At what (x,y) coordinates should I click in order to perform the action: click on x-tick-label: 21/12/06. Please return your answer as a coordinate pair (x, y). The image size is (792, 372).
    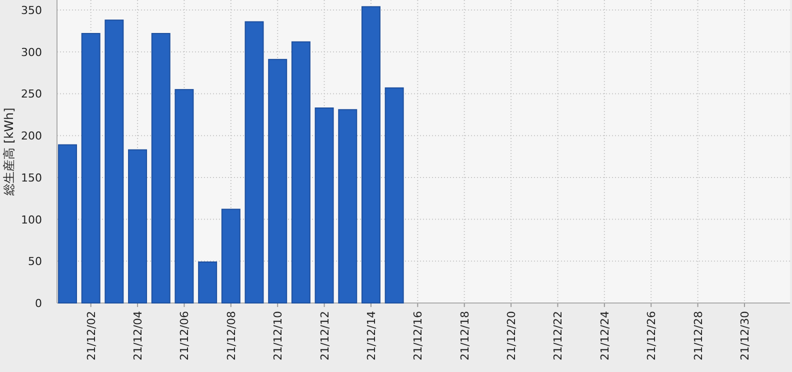
    Looking at the image, I should click on (185, 335).